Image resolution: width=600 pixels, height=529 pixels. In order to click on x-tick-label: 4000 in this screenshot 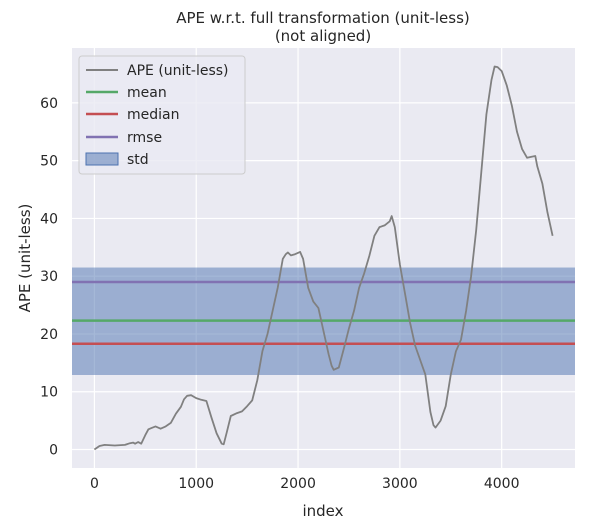, I will do `click(502, 484)`.